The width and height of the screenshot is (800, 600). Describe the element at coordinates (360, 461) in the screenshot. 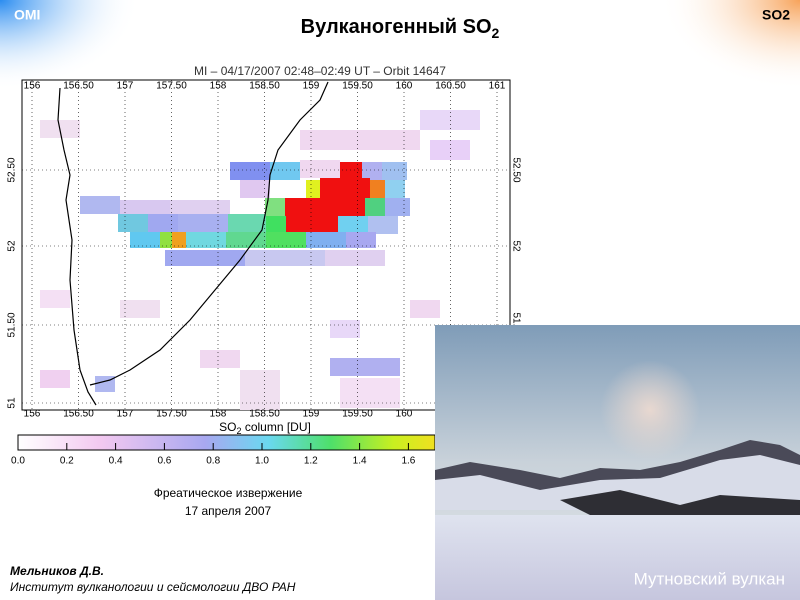

I see `colorbar-tick-label: 1.4` at that location.